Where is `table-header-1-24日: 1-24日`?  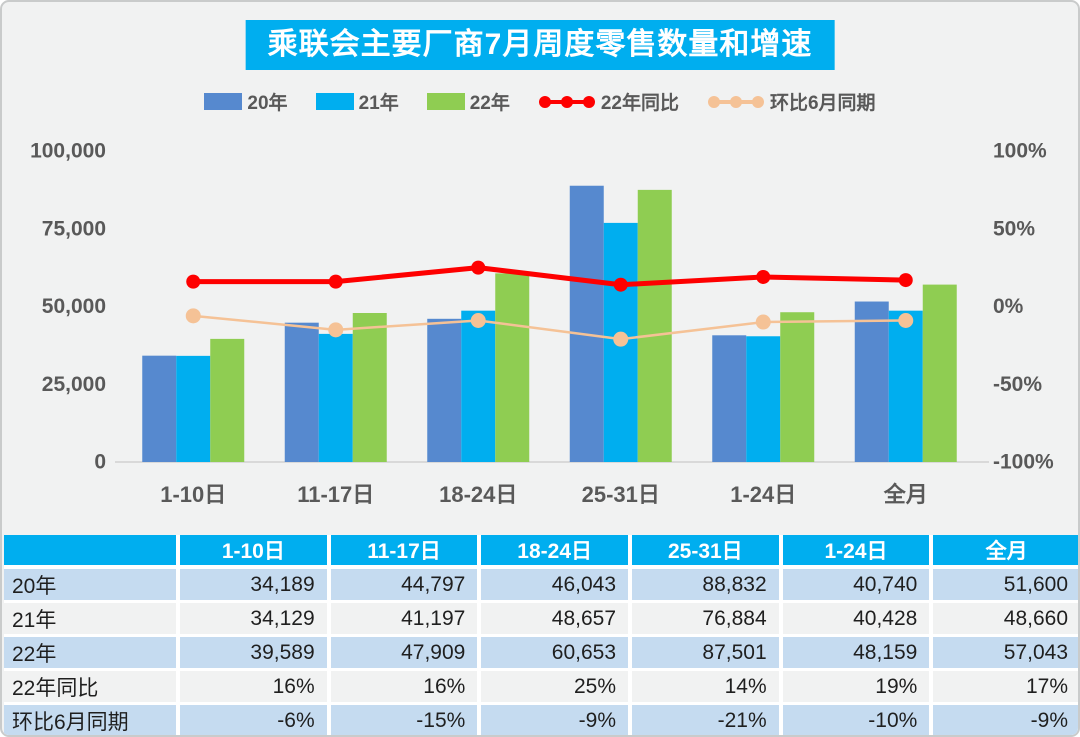 table-header-1-24日: 1-24日 is located at coordinates (856, 550).